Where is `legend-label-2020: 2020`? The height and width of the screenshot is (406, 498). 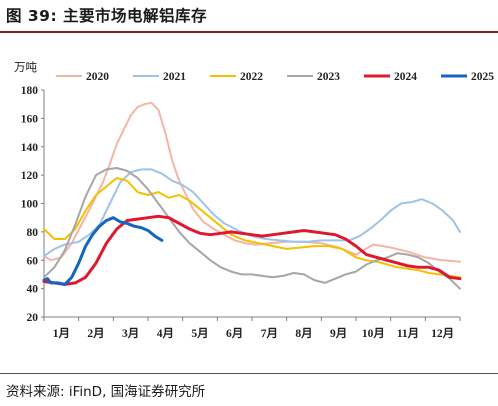
legend-label-2020: 2020 is located at coordinates (97, 77).